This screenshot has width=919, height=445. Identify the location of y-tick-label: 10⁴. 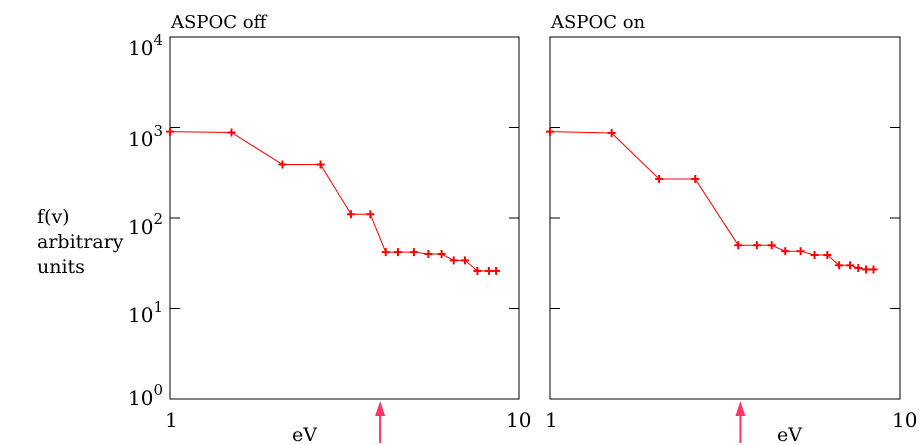
(145, 45).